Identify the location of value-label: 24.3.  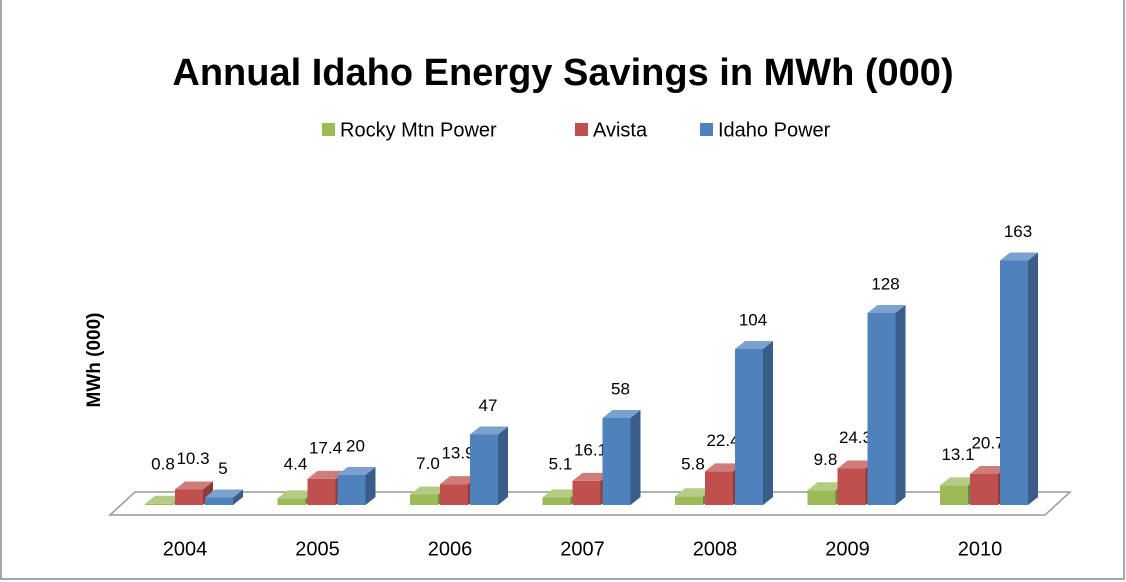
(855, 437).